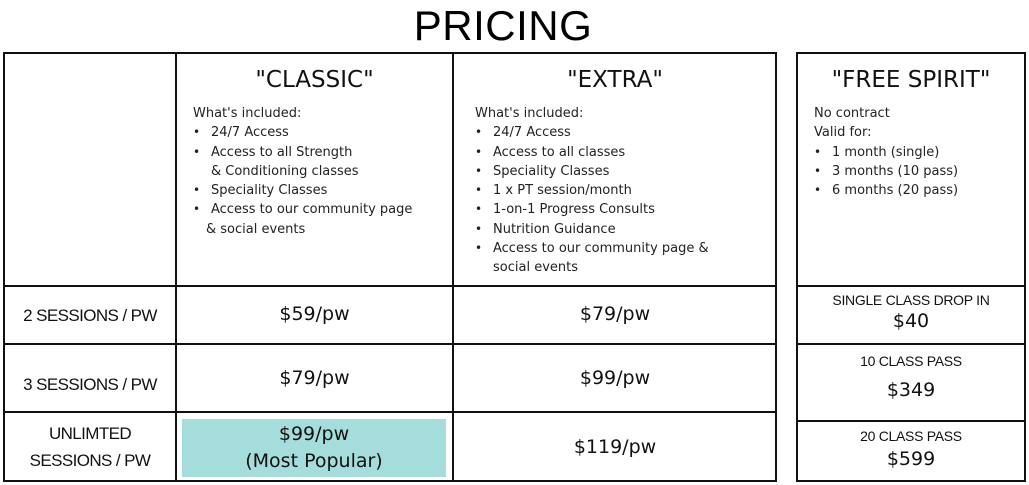  Describe the element at coordinates (256, 229) in the screenshot. I see `feature-item: & social events` at that location.